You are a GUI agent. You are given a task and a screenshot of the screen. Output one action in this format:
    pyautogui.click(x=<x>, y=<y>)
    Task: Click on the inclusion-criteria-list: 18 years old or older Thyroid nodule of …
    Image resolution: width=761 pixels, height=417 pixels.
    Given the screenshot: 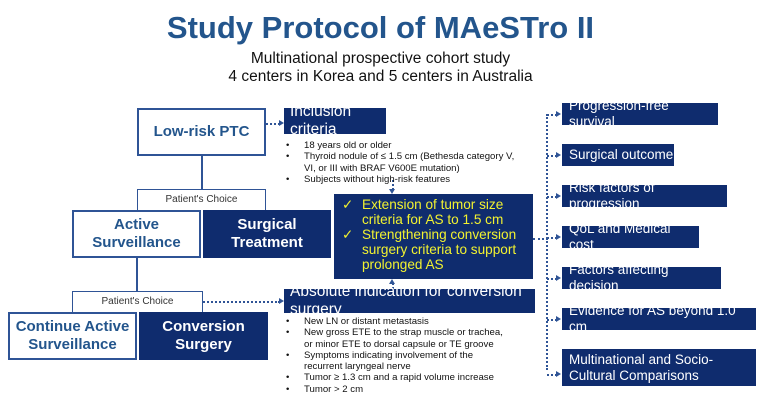 What is the action you would take?
    pyautogui.click(x=404, y=162)
    